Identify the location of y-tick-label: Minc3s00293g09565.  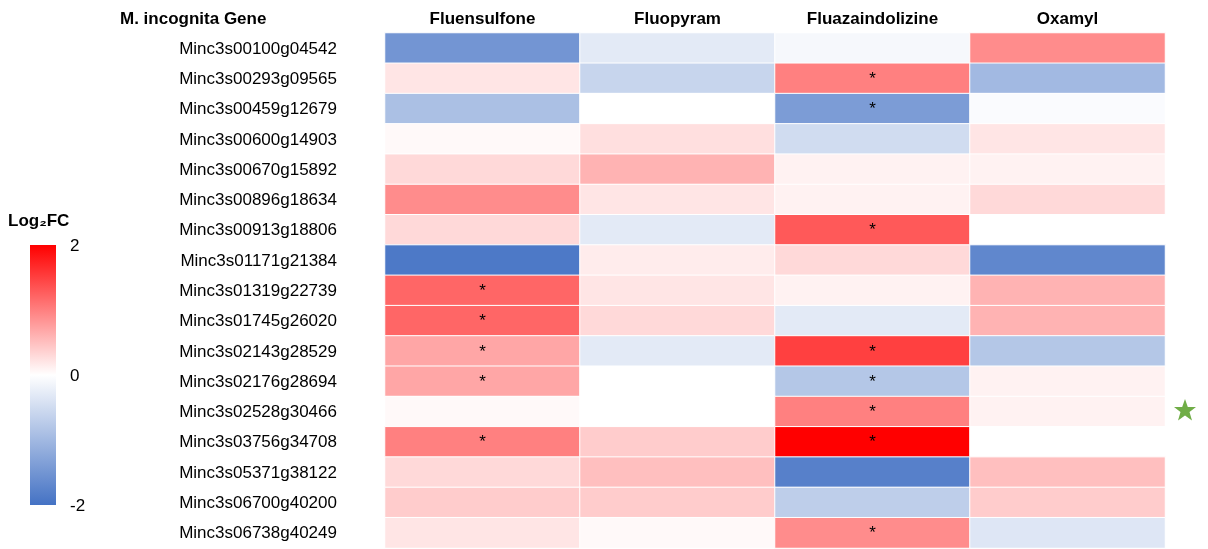
(258, 78).